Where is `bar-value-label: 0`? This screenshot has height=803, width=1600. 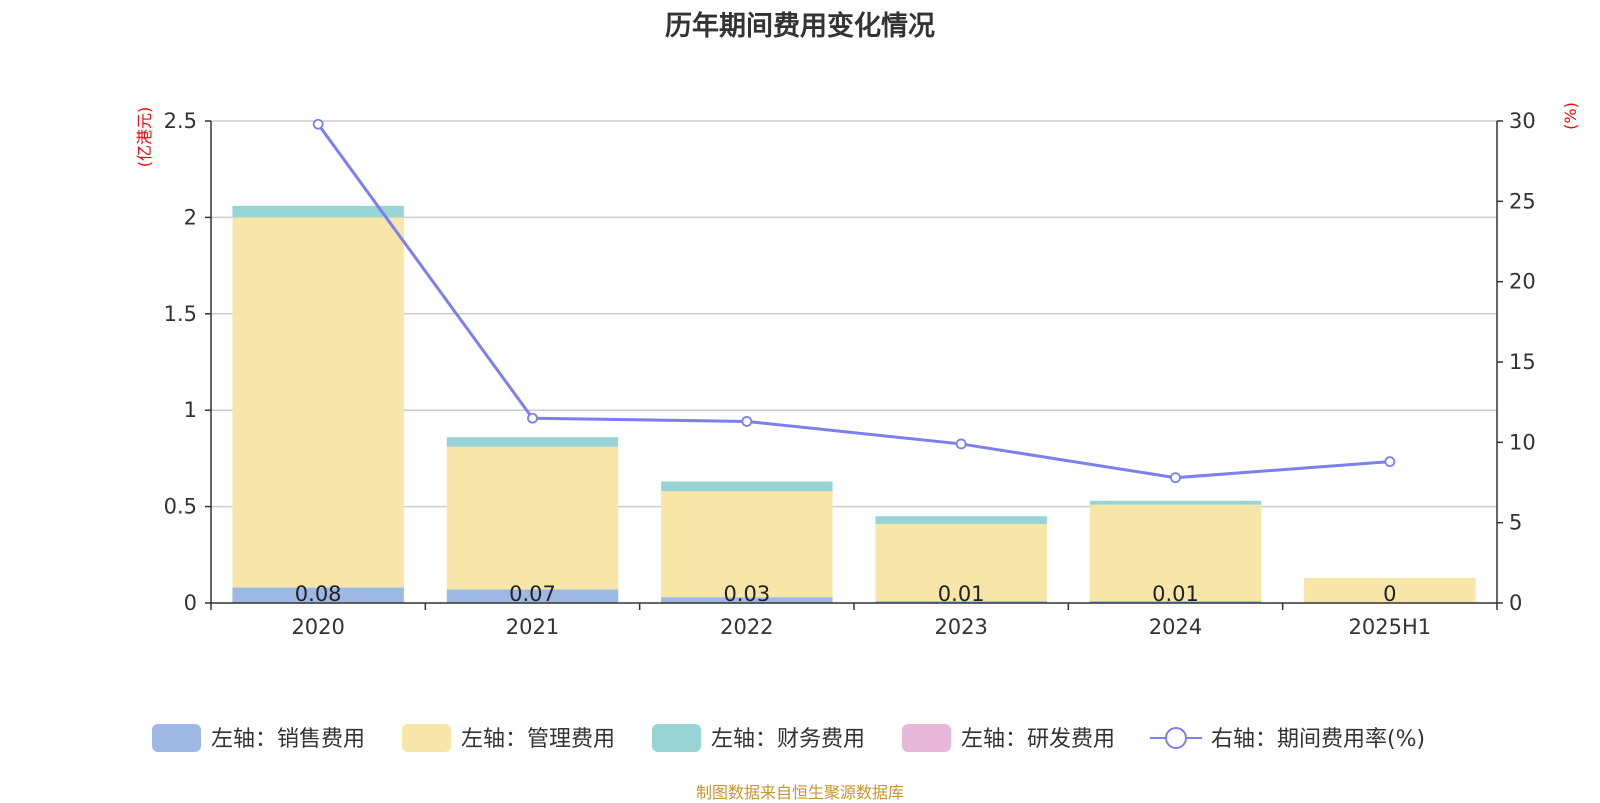
bar-value-label: 0 is located at coordinates (1389, 594).